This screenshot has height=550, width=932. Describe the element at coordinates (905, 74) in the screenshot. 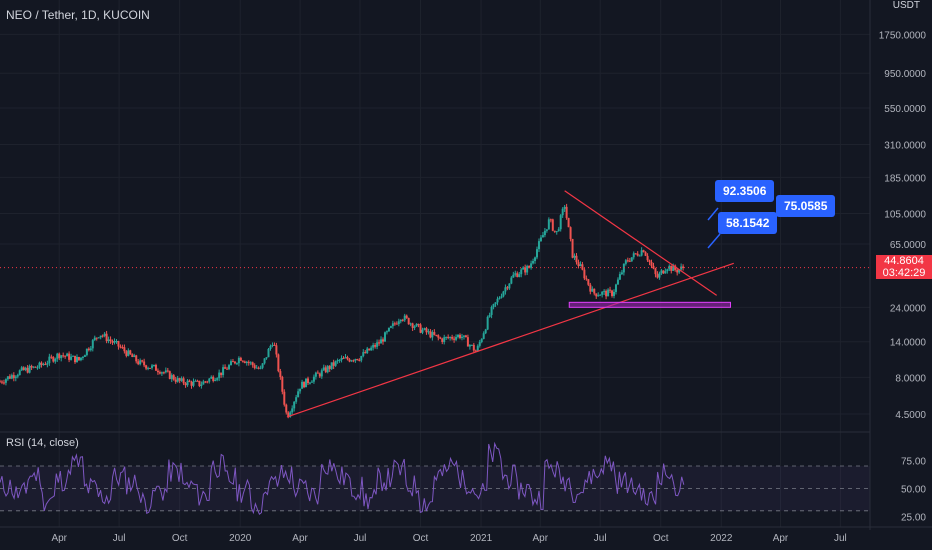

I see `y-tick-label: 950.0000` at that location.